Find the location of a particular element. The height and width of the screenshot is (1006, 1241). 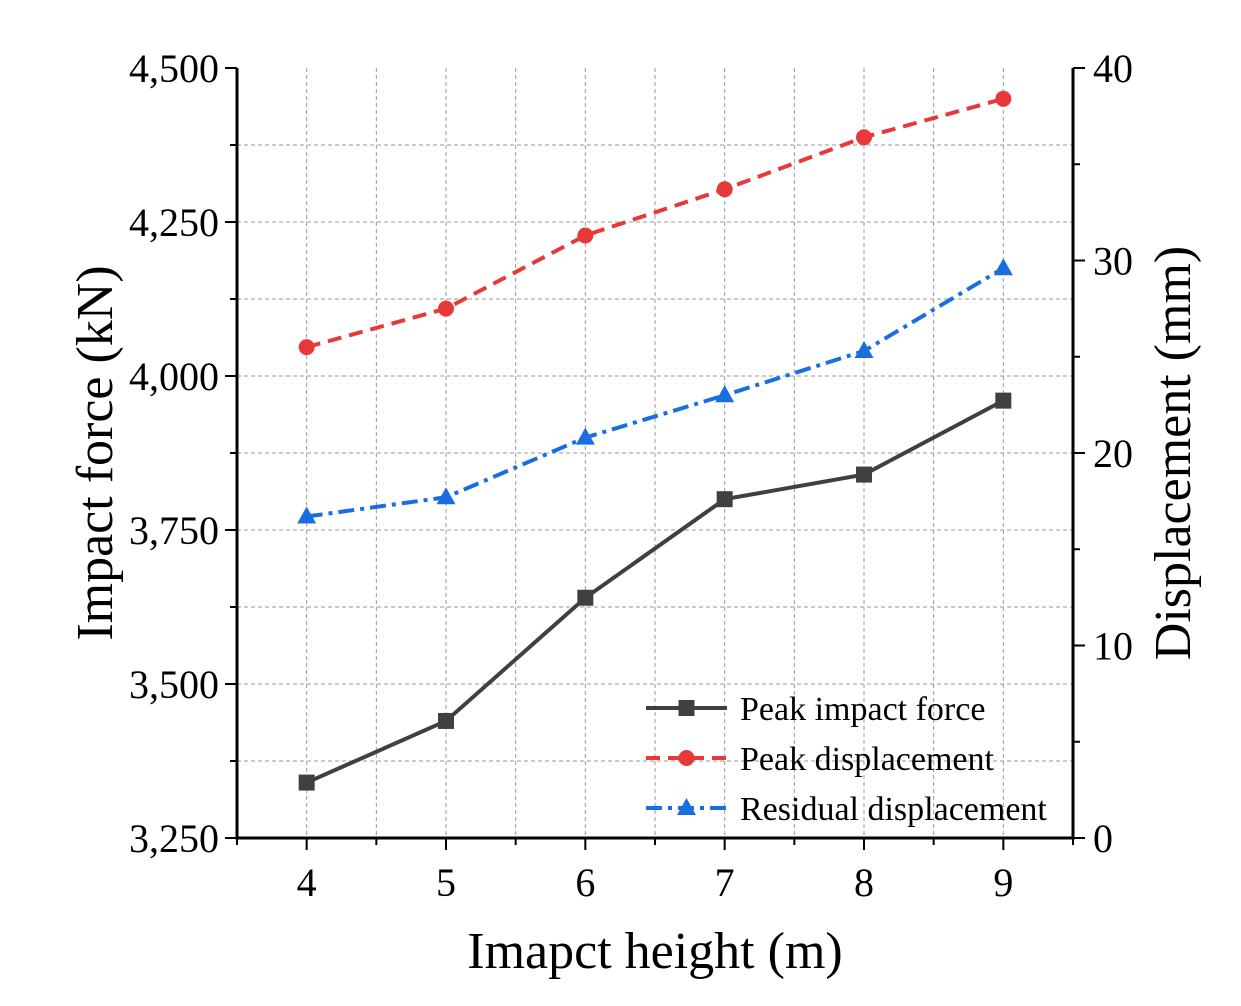

left-tick-label: 3,500 is located at coordinates (174, 684).